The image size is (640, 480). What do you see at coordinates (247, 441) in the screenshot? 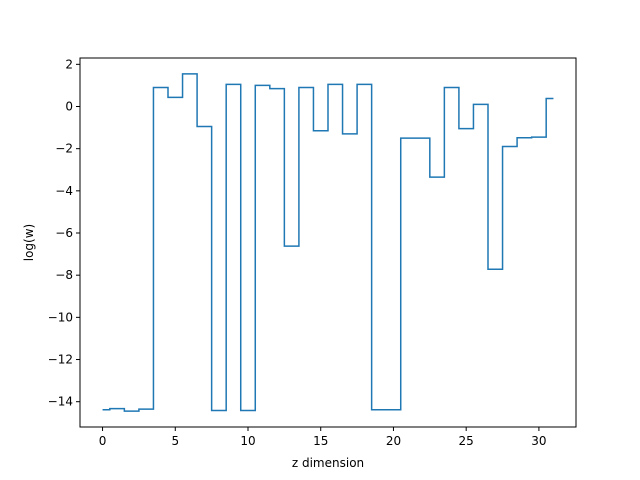
I see `x-tick-label: 10` at bounding box center [247, 441].